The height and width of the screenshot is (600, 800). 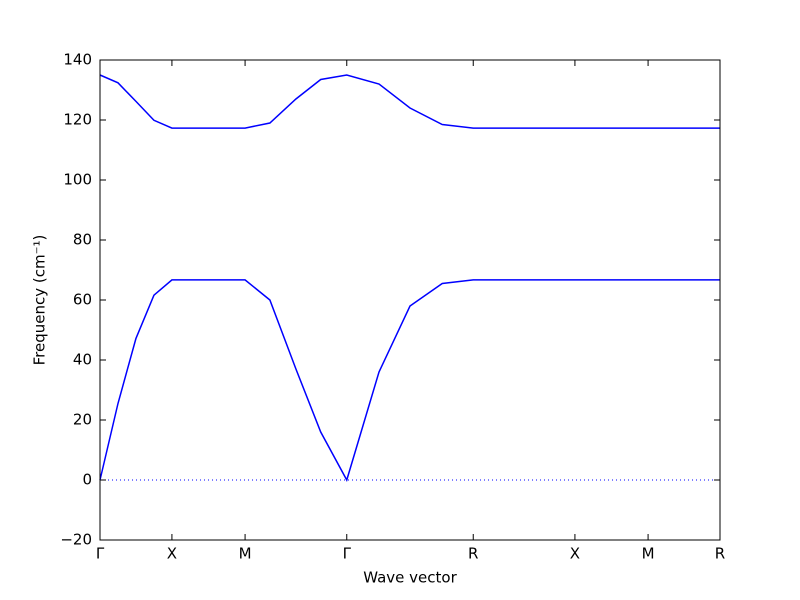 What do you see at coordinates (410, 578) in the screenshot?
I see `x-axis-label: Wave vector` at bounding box center [410, 578].